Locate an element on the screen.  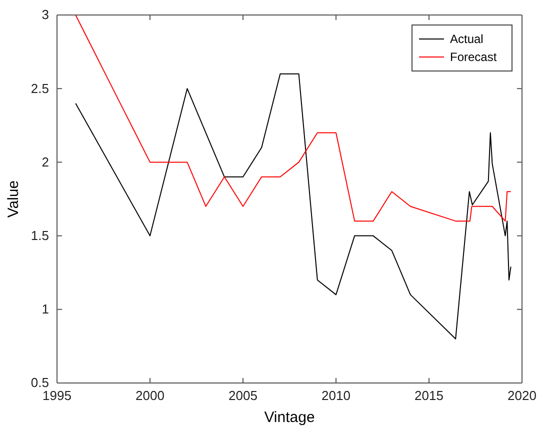
y-axis-title: Value is located at coordinates (13, 199).